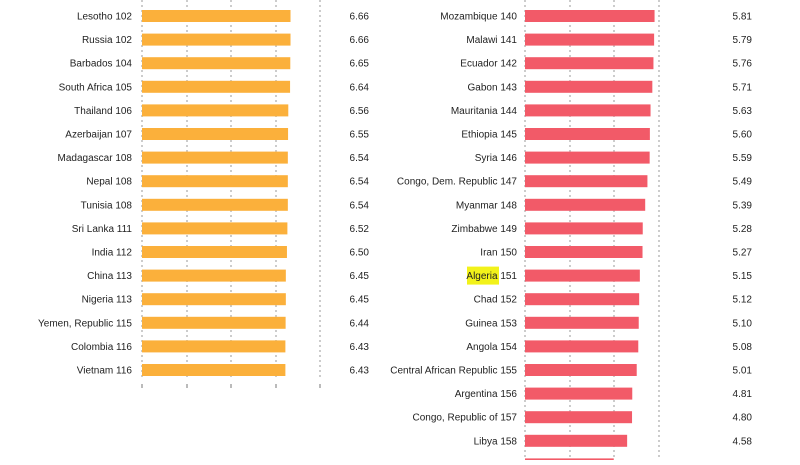 The image size is (800, 465). What do you see at coordinates (508, 64) in the screenshot?
I see `rank-label: 142` at bounding box center [508, 64].